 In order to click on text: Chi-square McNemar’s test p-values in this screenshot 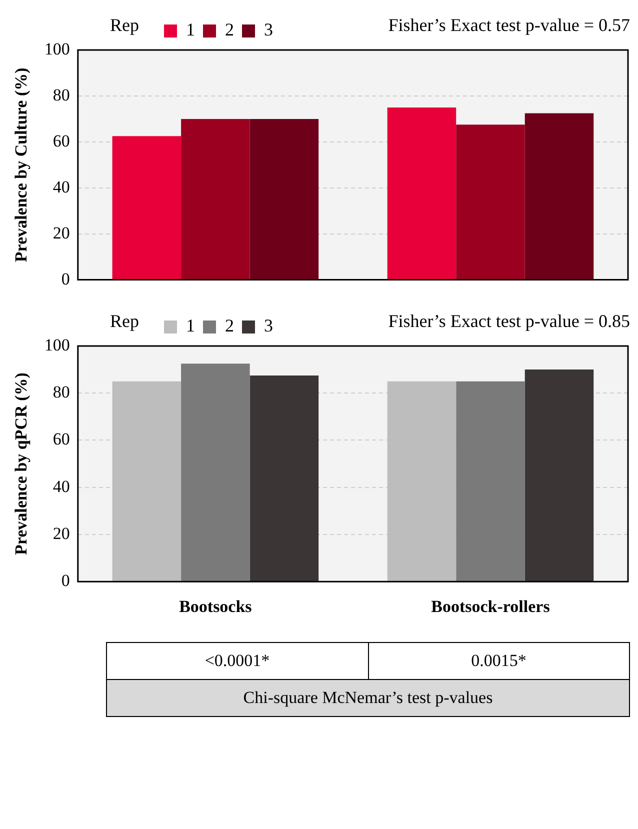, I will do `click(368, 697)`.